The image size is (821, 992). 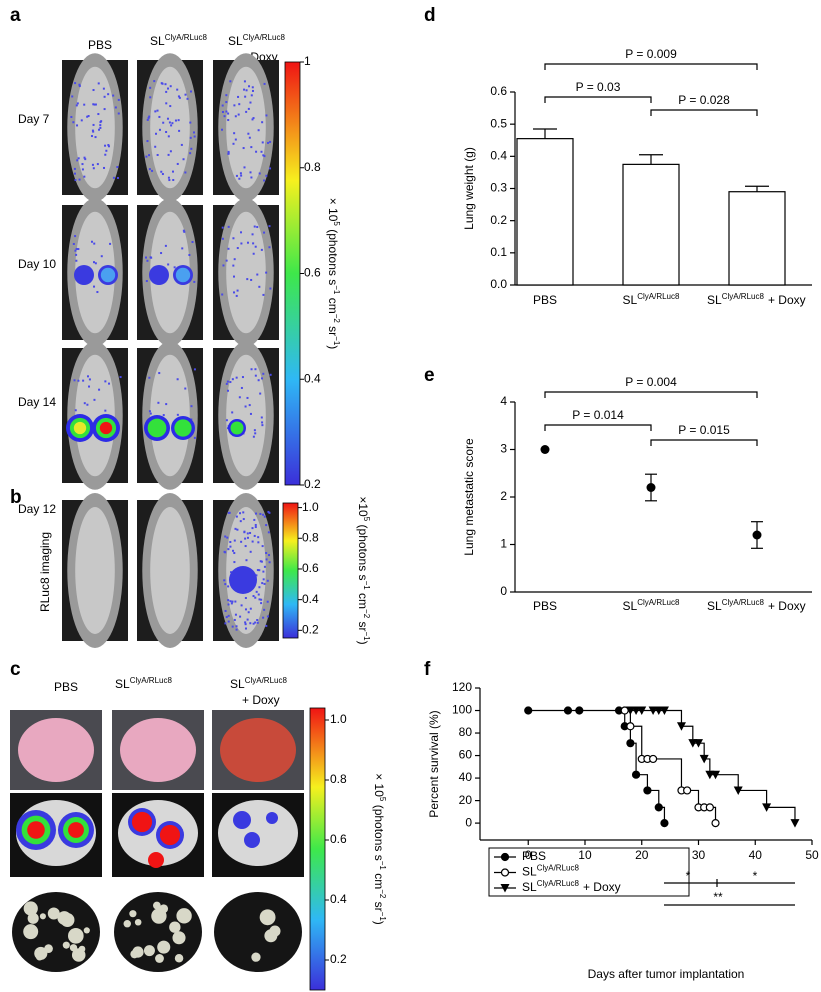 I want to click on colorbar-label: × 105 (photons s−1 cm−2 sr−1), so click(x=334, y=274).